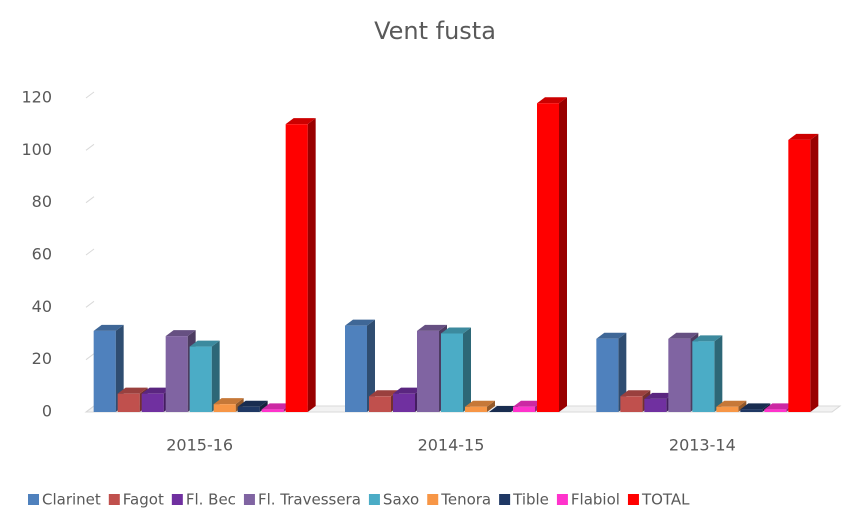 The height and width of the screenshot is (510, 852). Describe the element at coordinates (42, 254) in the screenshot. I see `y-tick-label: 60` at that location.